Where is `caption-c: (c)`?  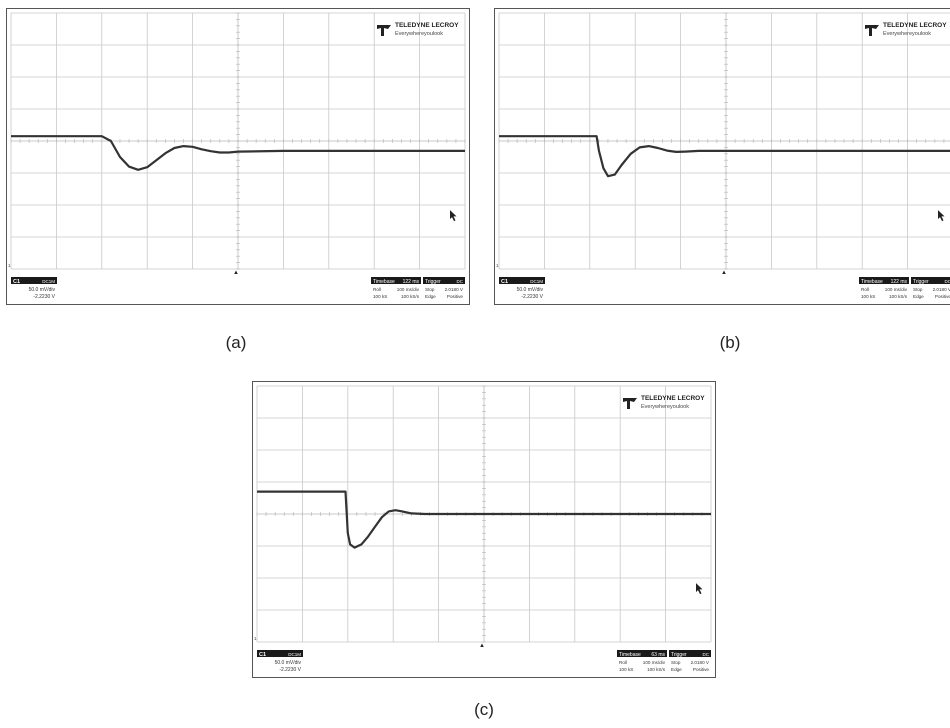 caption-c: (c) is located at coordinates (484, 709).